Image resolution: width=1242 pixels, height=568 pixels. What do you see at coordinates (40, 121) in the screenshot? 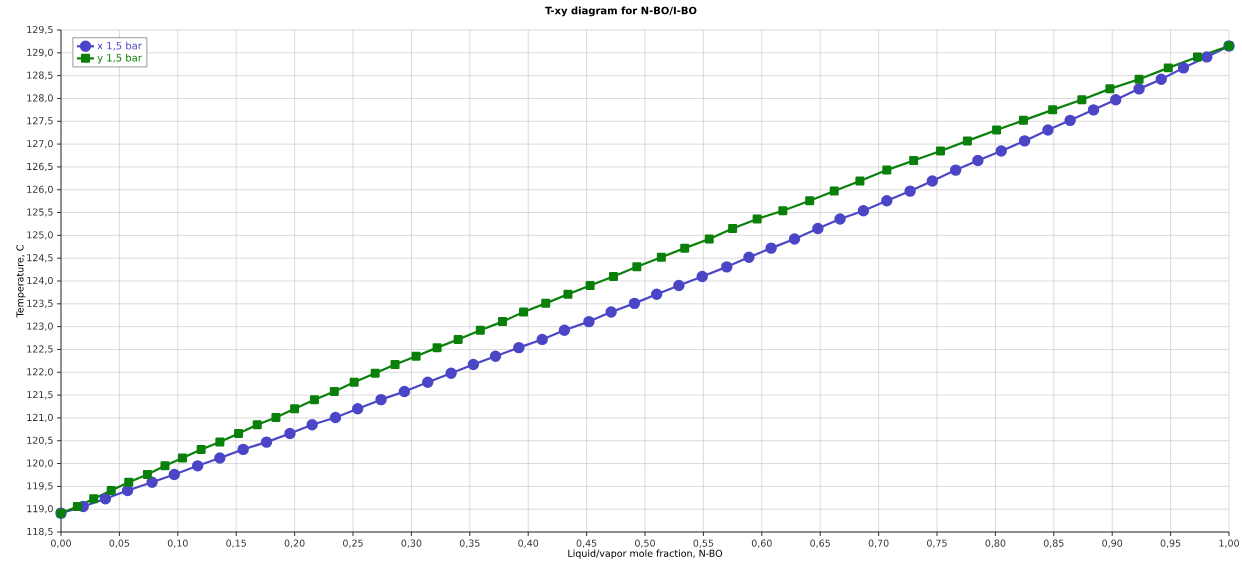
I see `y-tick-label: 127,5` at bounding box center [40, 121].